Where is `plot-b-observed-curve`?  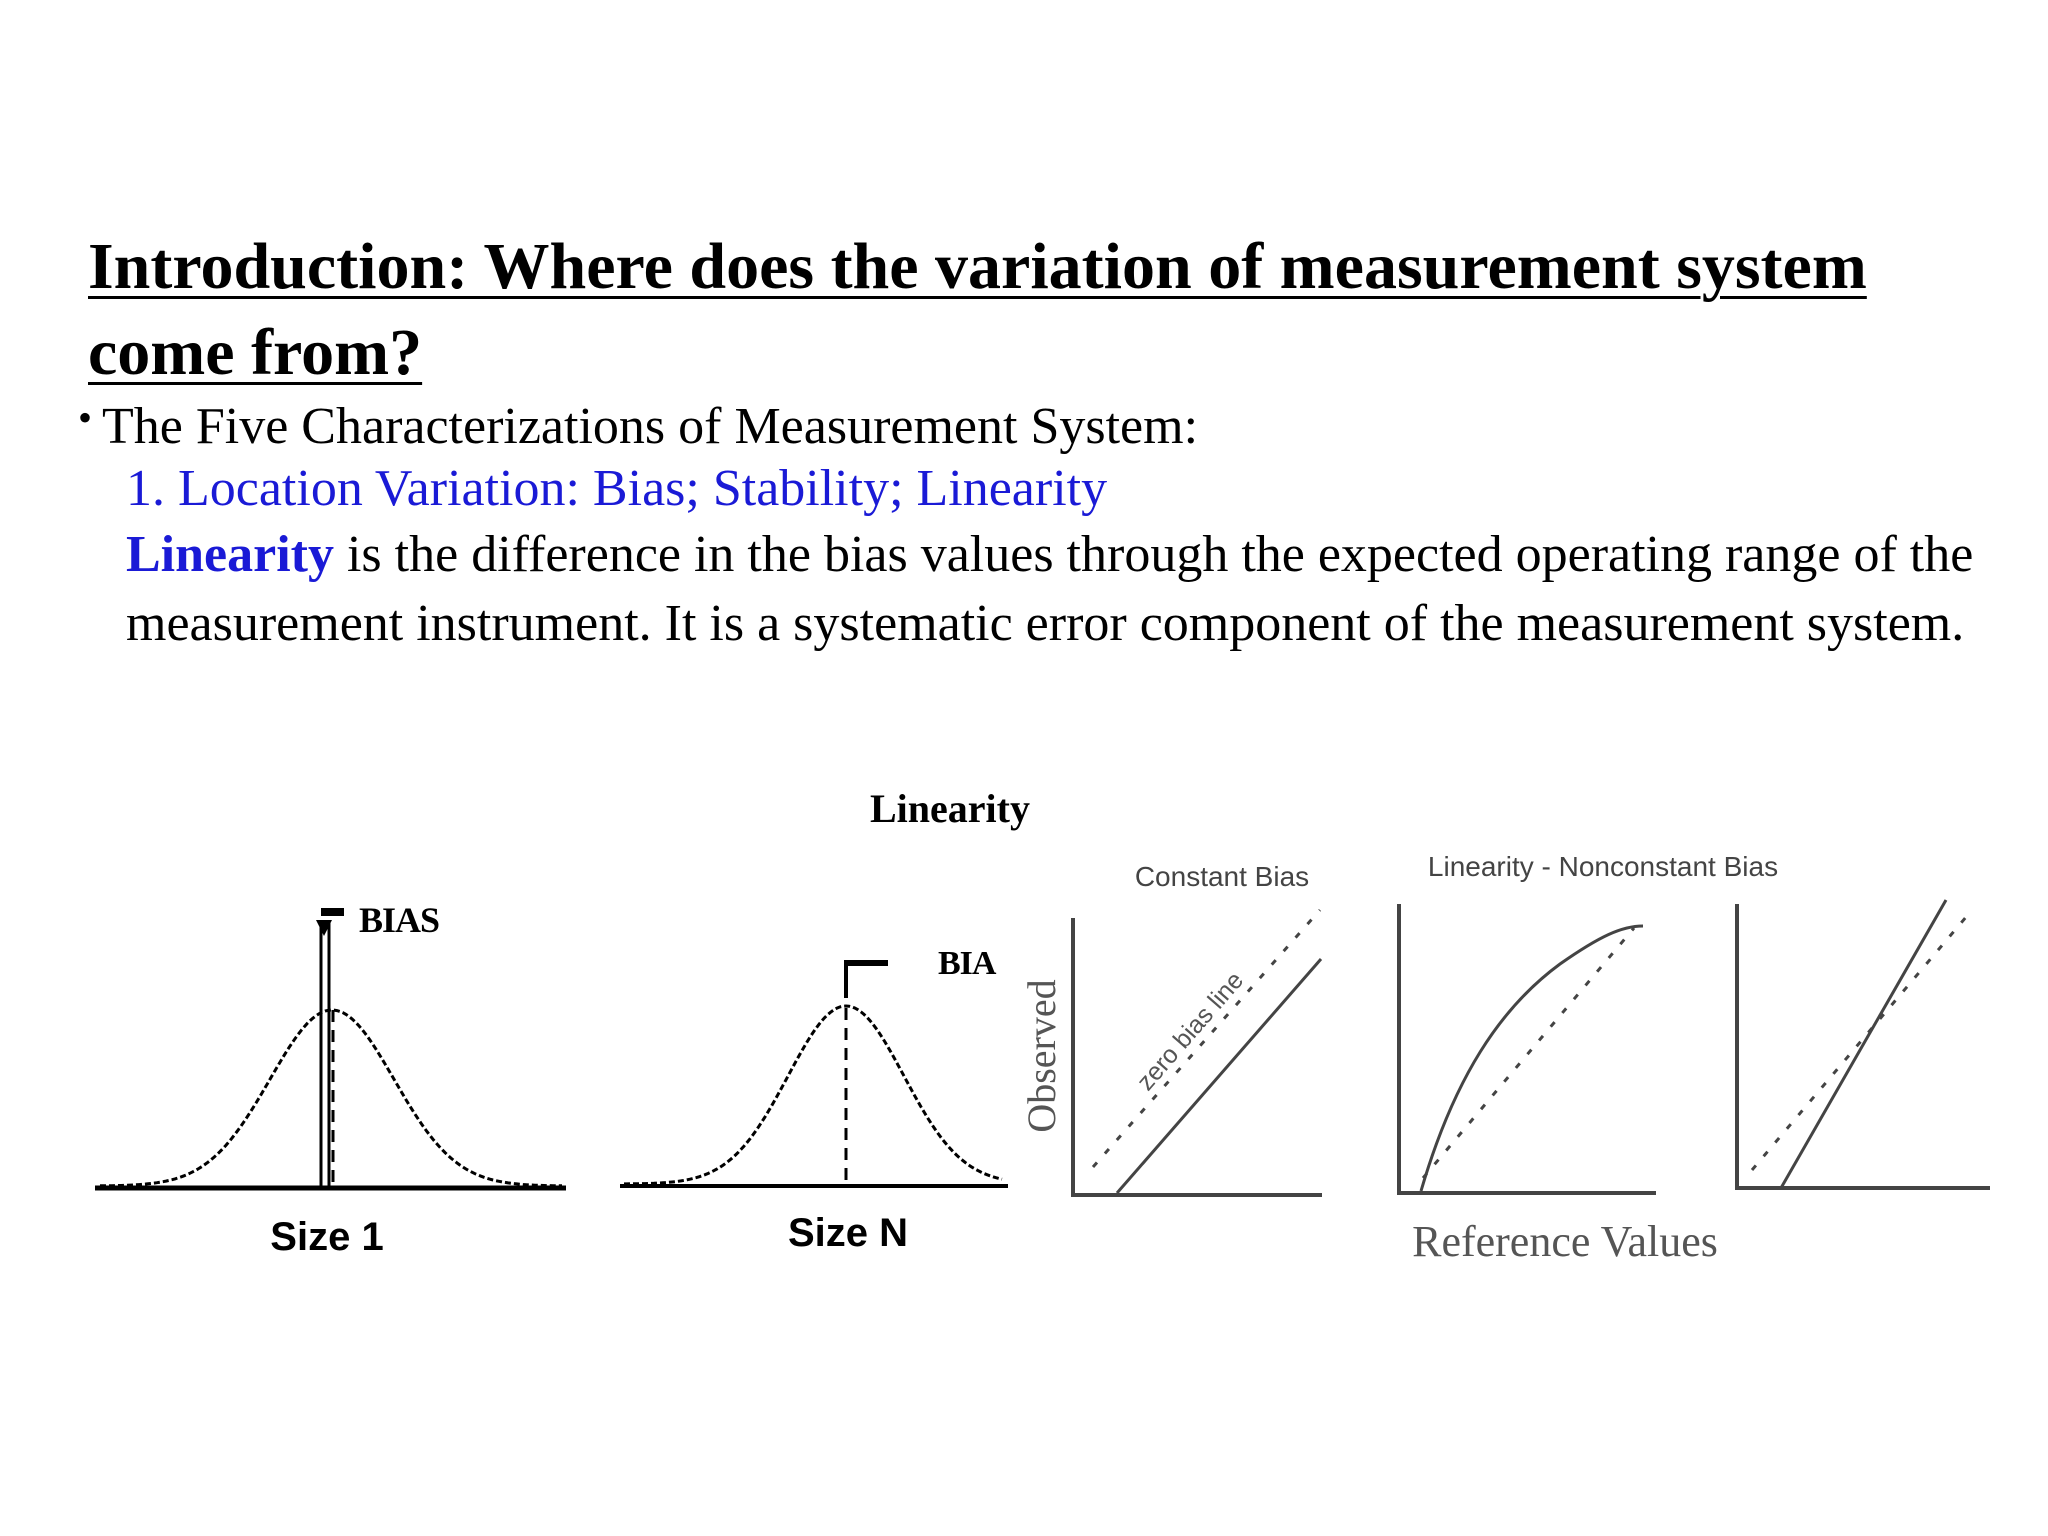
plot-b-observed-curve is located at coordinates (1531, 1058).